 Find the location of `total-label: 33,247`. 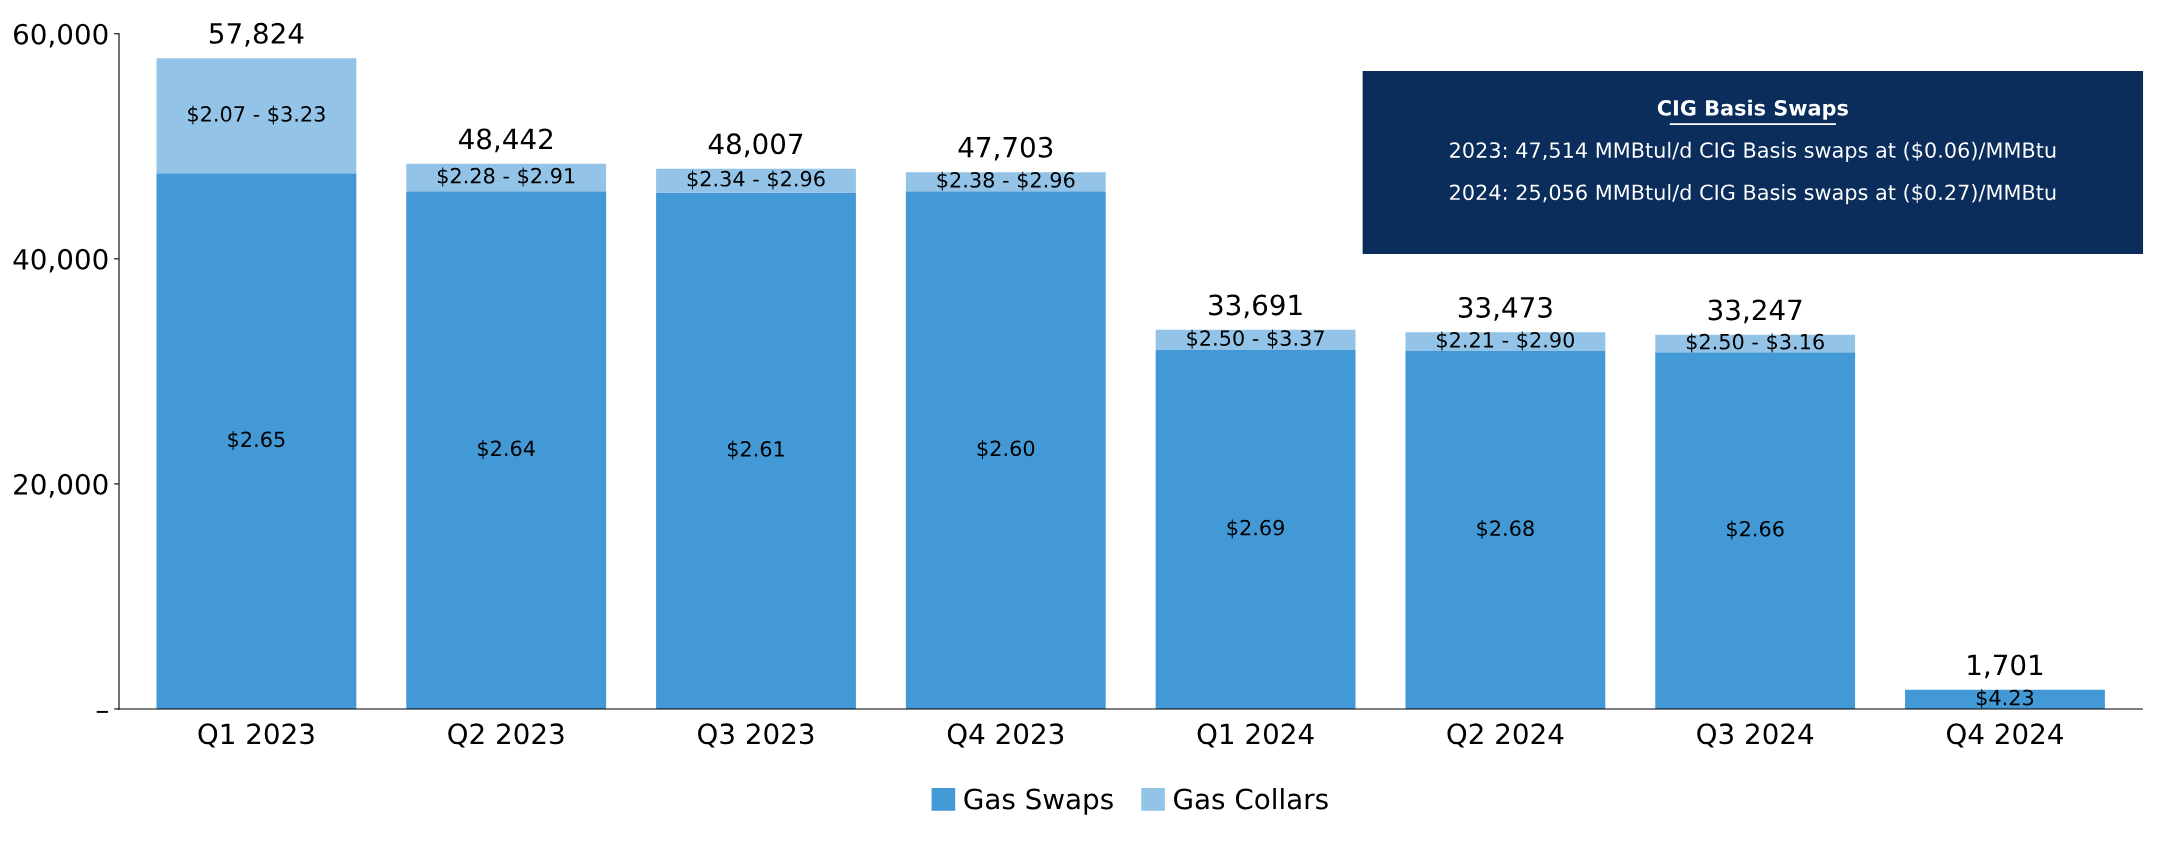

total-label: 33,247 is located at coordinates (1755, 311).